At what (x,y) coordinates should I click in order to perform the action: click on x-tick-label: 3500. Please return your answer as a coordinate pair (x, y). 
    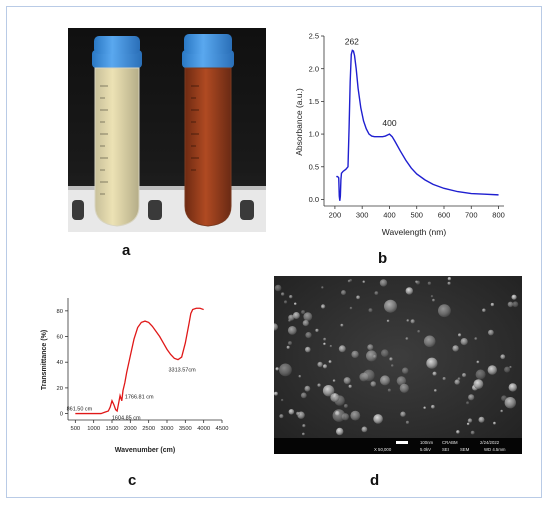
    Looking at the image, I should click on (185, 429).